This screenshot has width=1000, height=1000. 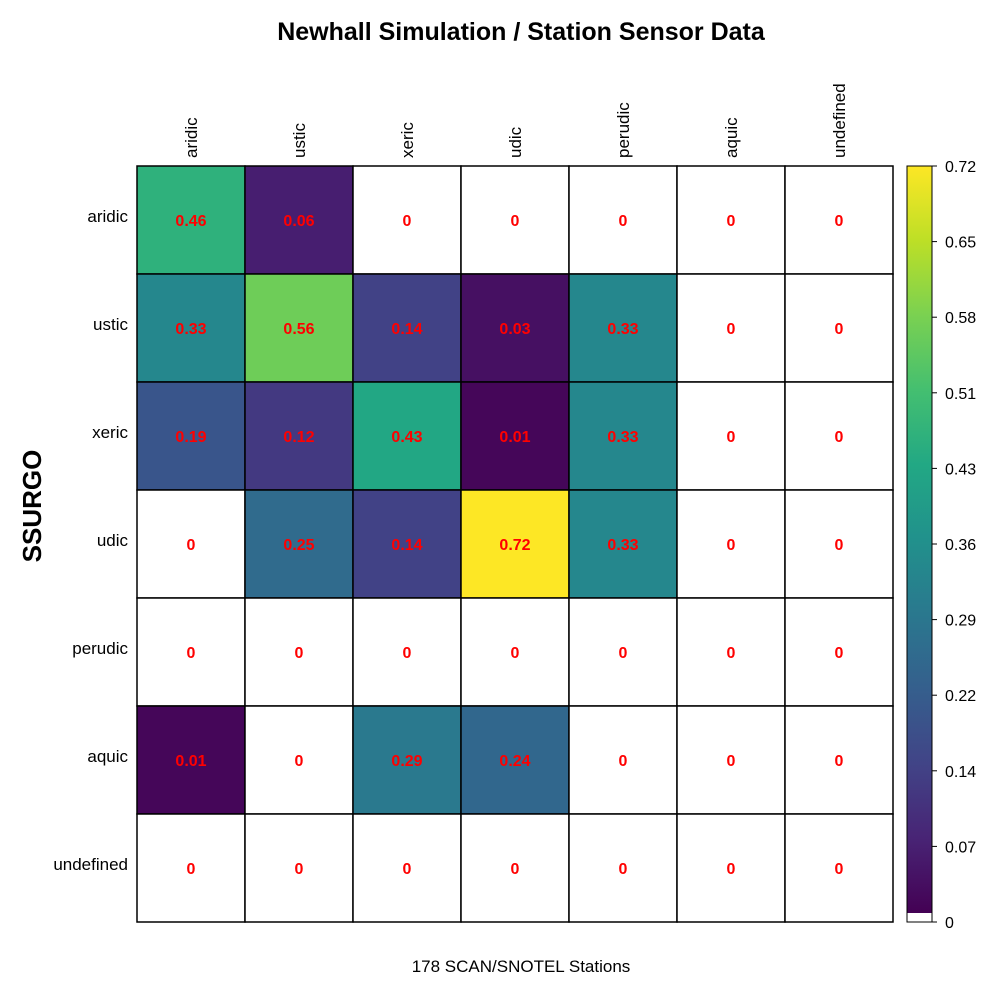 I want to click on colorbar-tick-label: 0.43, so click(x=960, y=469).